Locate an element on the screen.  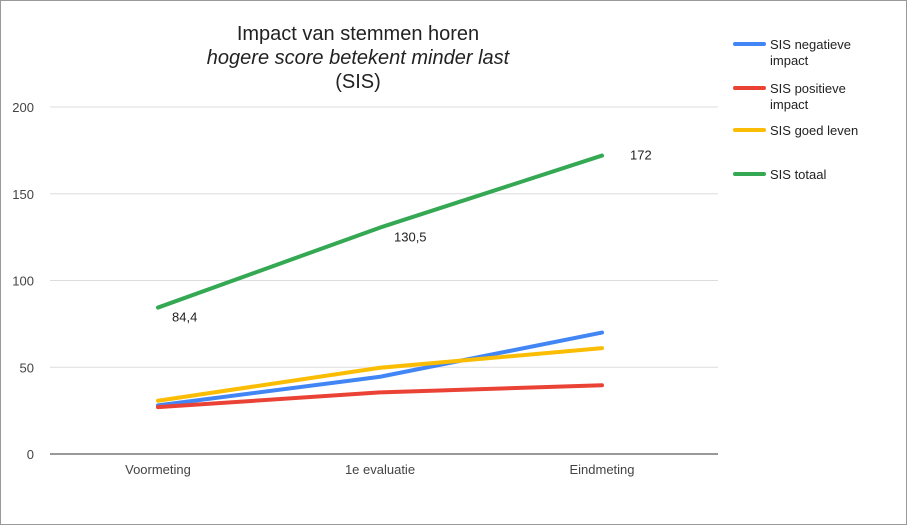
y-tick-label: 0 is located at coordinates (30, 454).